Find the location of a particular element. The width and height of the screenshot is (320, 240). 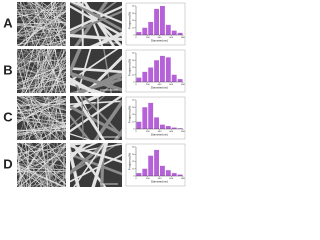

y-tick-label: 30 is located at coordinates (133, 14).